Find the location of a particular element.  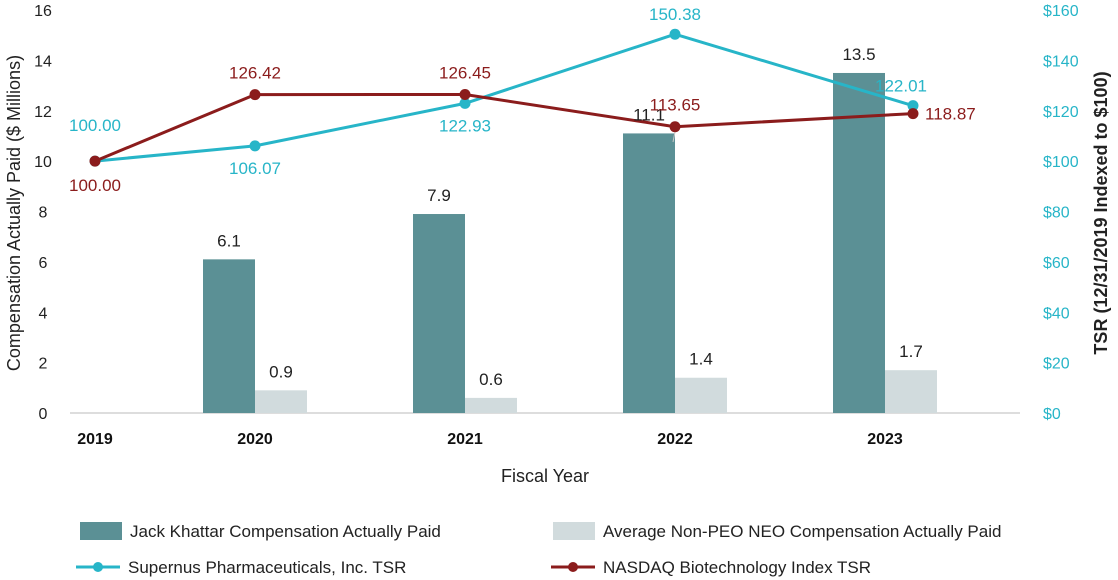

y-right-tick-label: $80 is located at coordinates (1056, 213).